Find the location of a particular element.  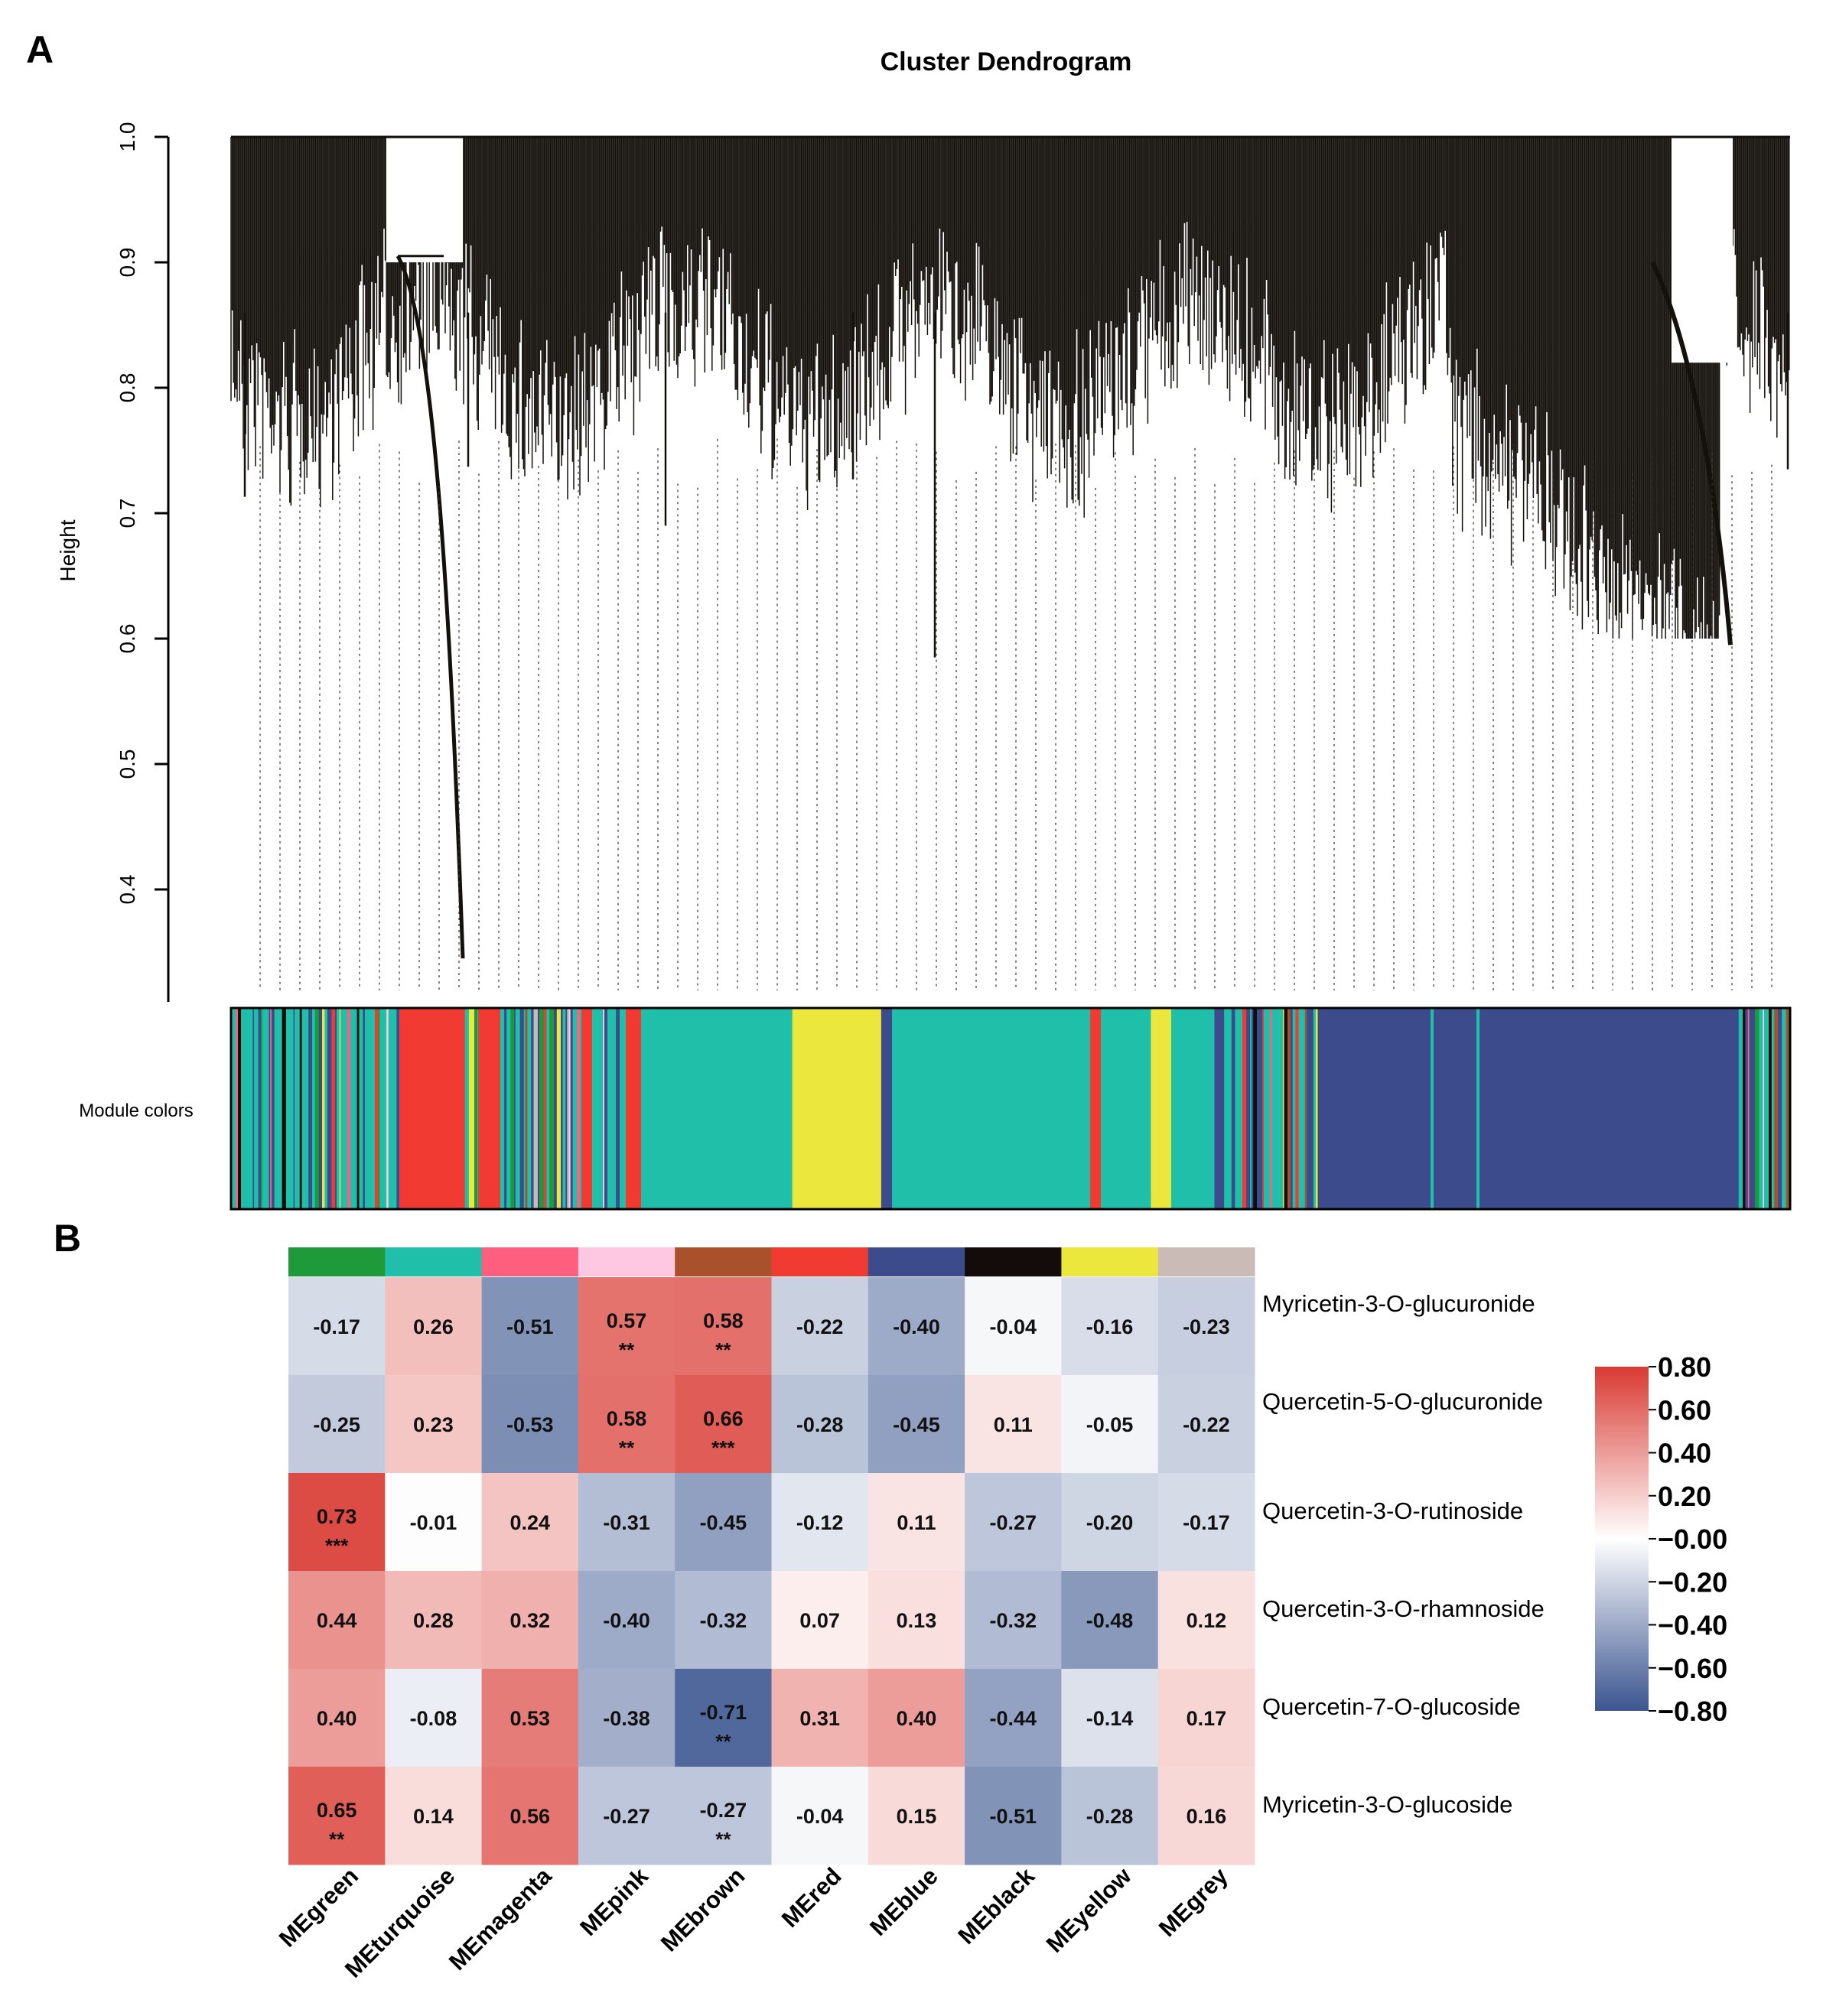

cell-value-r0-c0: -0.17 is located at coordinates (337, 1326).